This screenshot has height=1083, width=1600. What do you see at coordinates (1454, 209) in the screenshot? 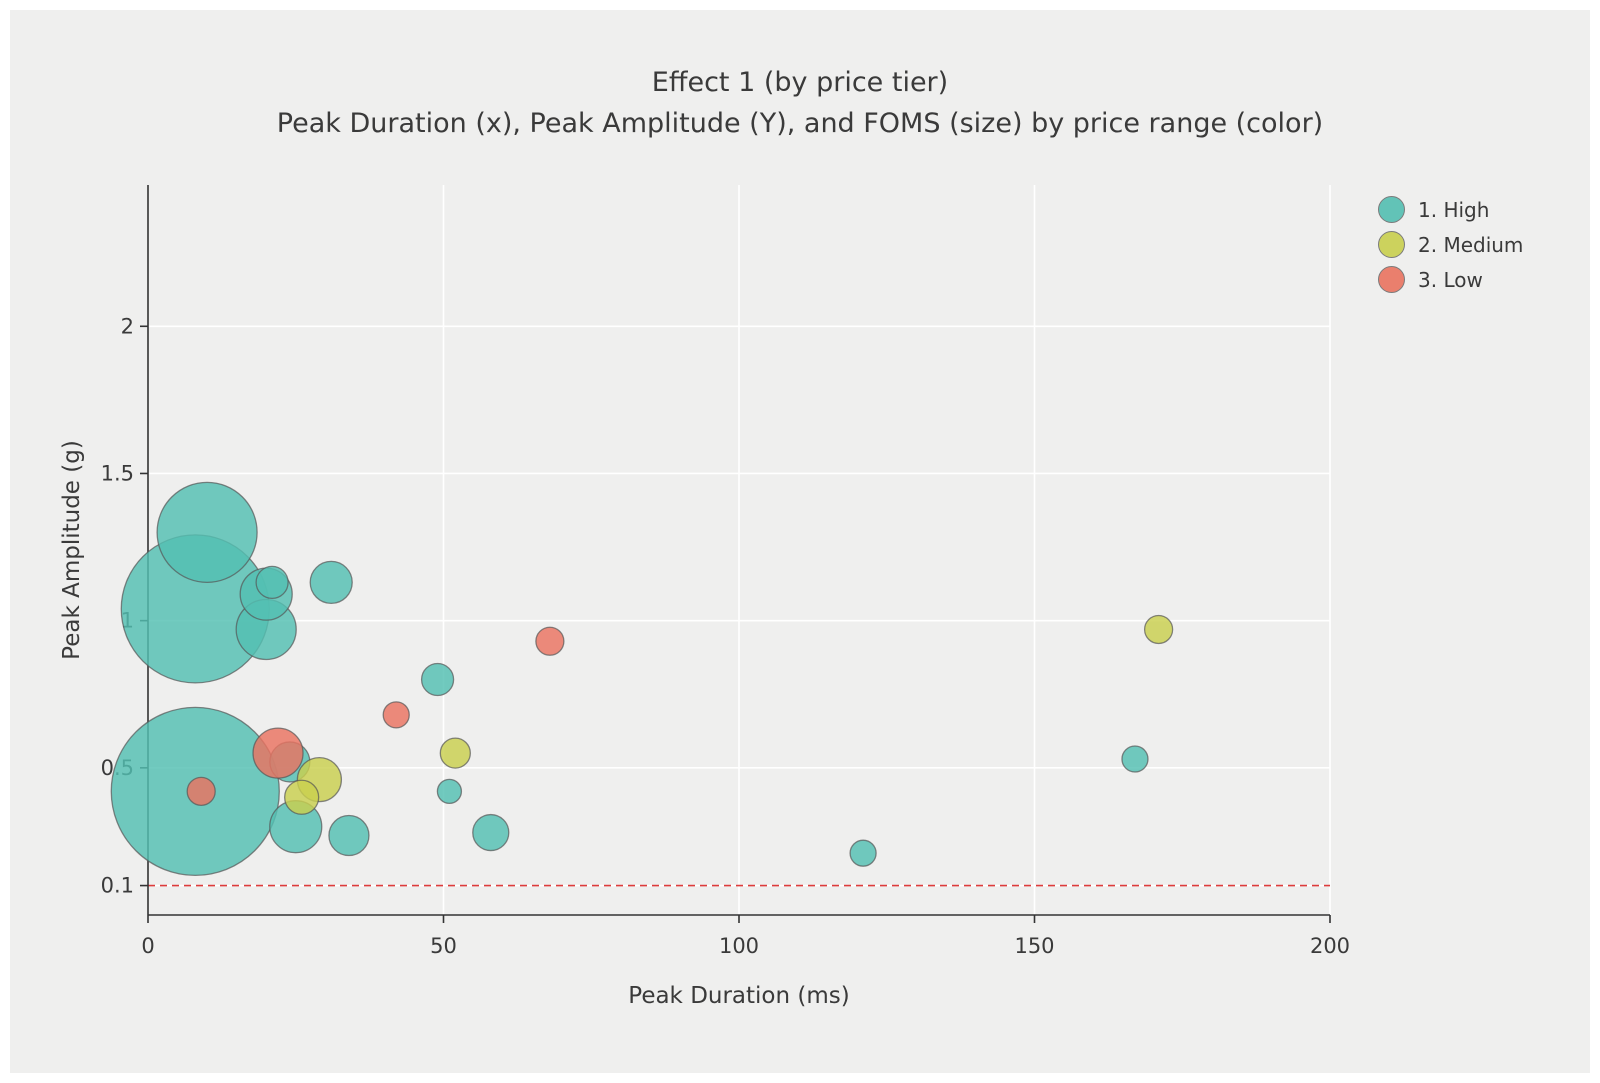
I see `legend-label-high: 1. High` at bounding box center [1454, 209].